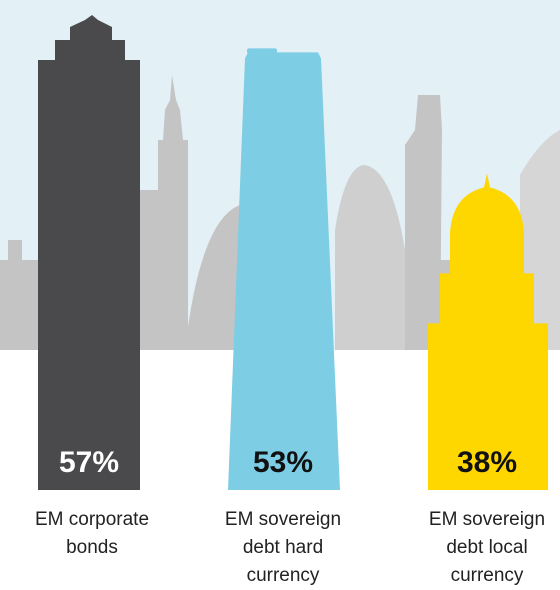 The image size is (560, 590). I want to click on category-label: EM sovereign debt hard currency, so click(283, 547).